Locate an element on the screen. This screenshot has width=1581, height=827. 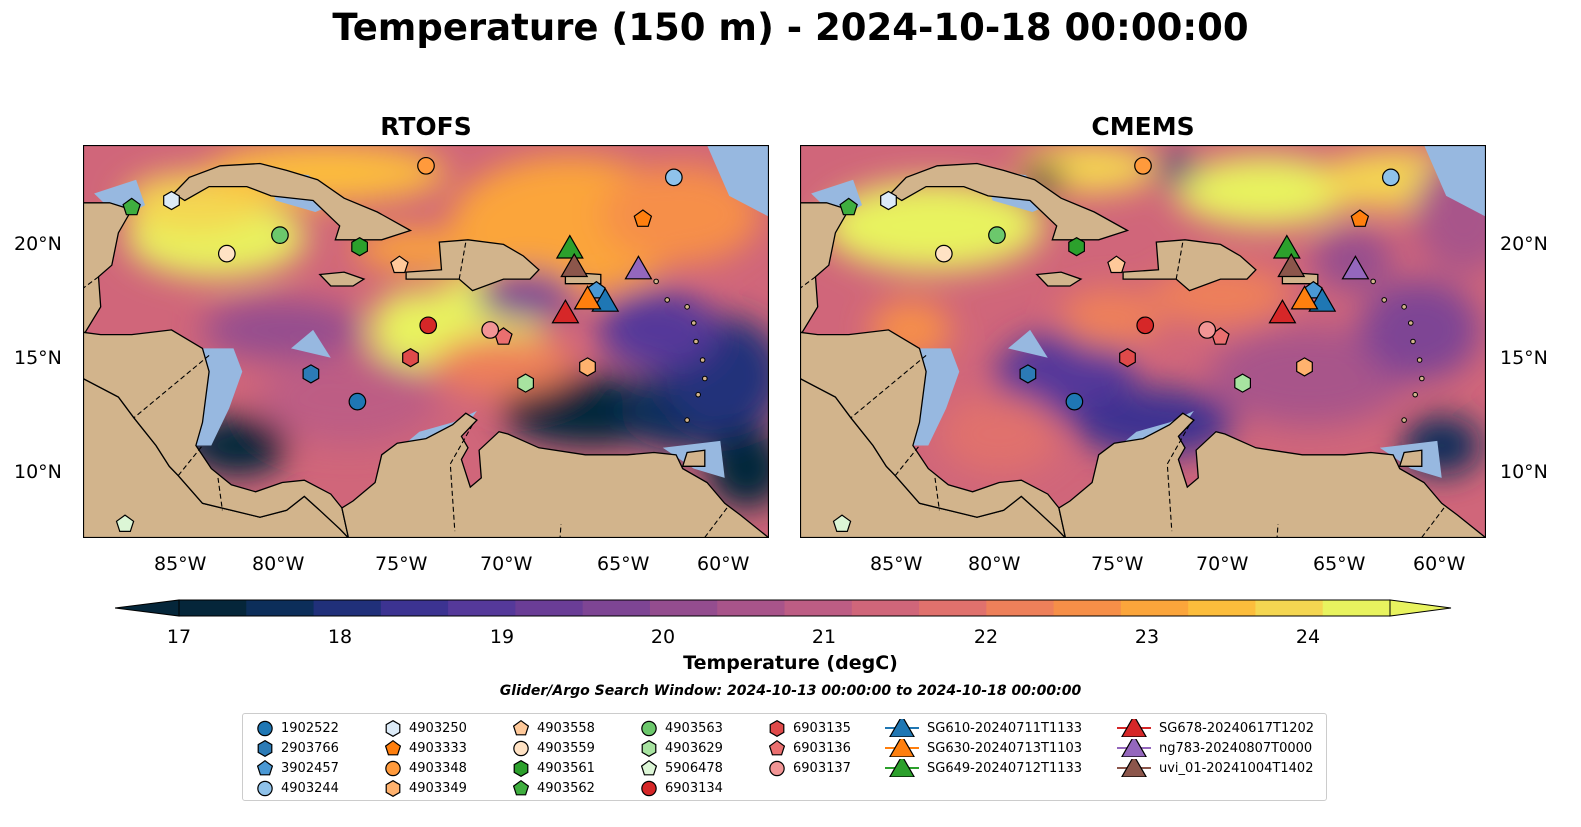
legend-item: 4903333 is located at coordinates (426, 748).